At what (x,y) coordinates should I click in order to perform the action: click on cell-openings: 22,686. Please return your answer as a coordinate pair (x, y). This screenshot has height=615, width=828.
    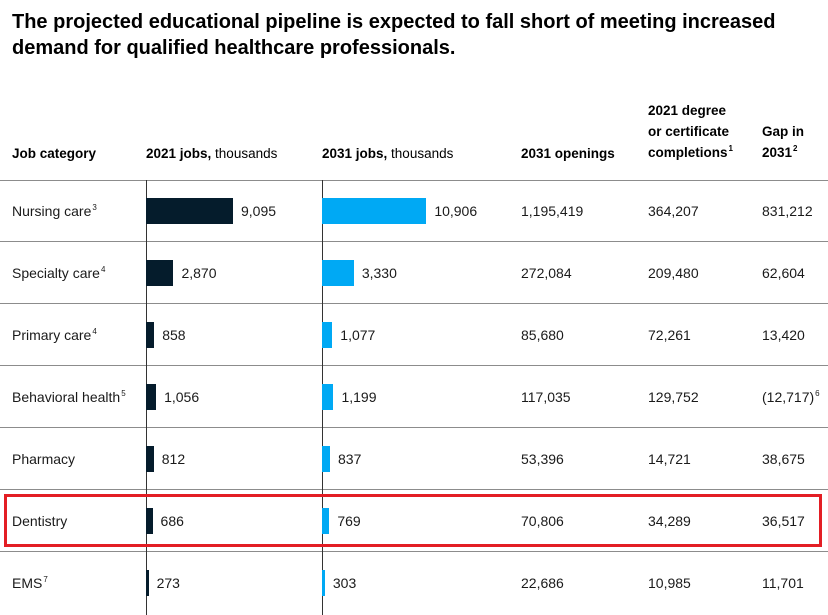
    Looking at the image, I should click on (542, 583).